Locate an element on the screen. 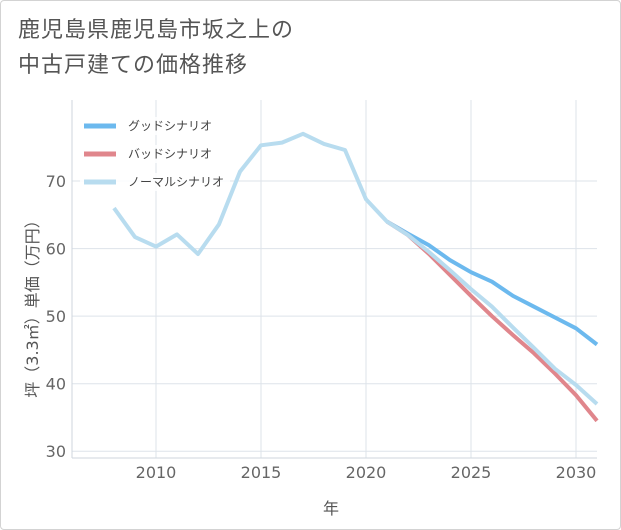 The height and width of the screenshot is (530, 621). legend-label: グッドシナリオ is located at coordinates (170, 126).